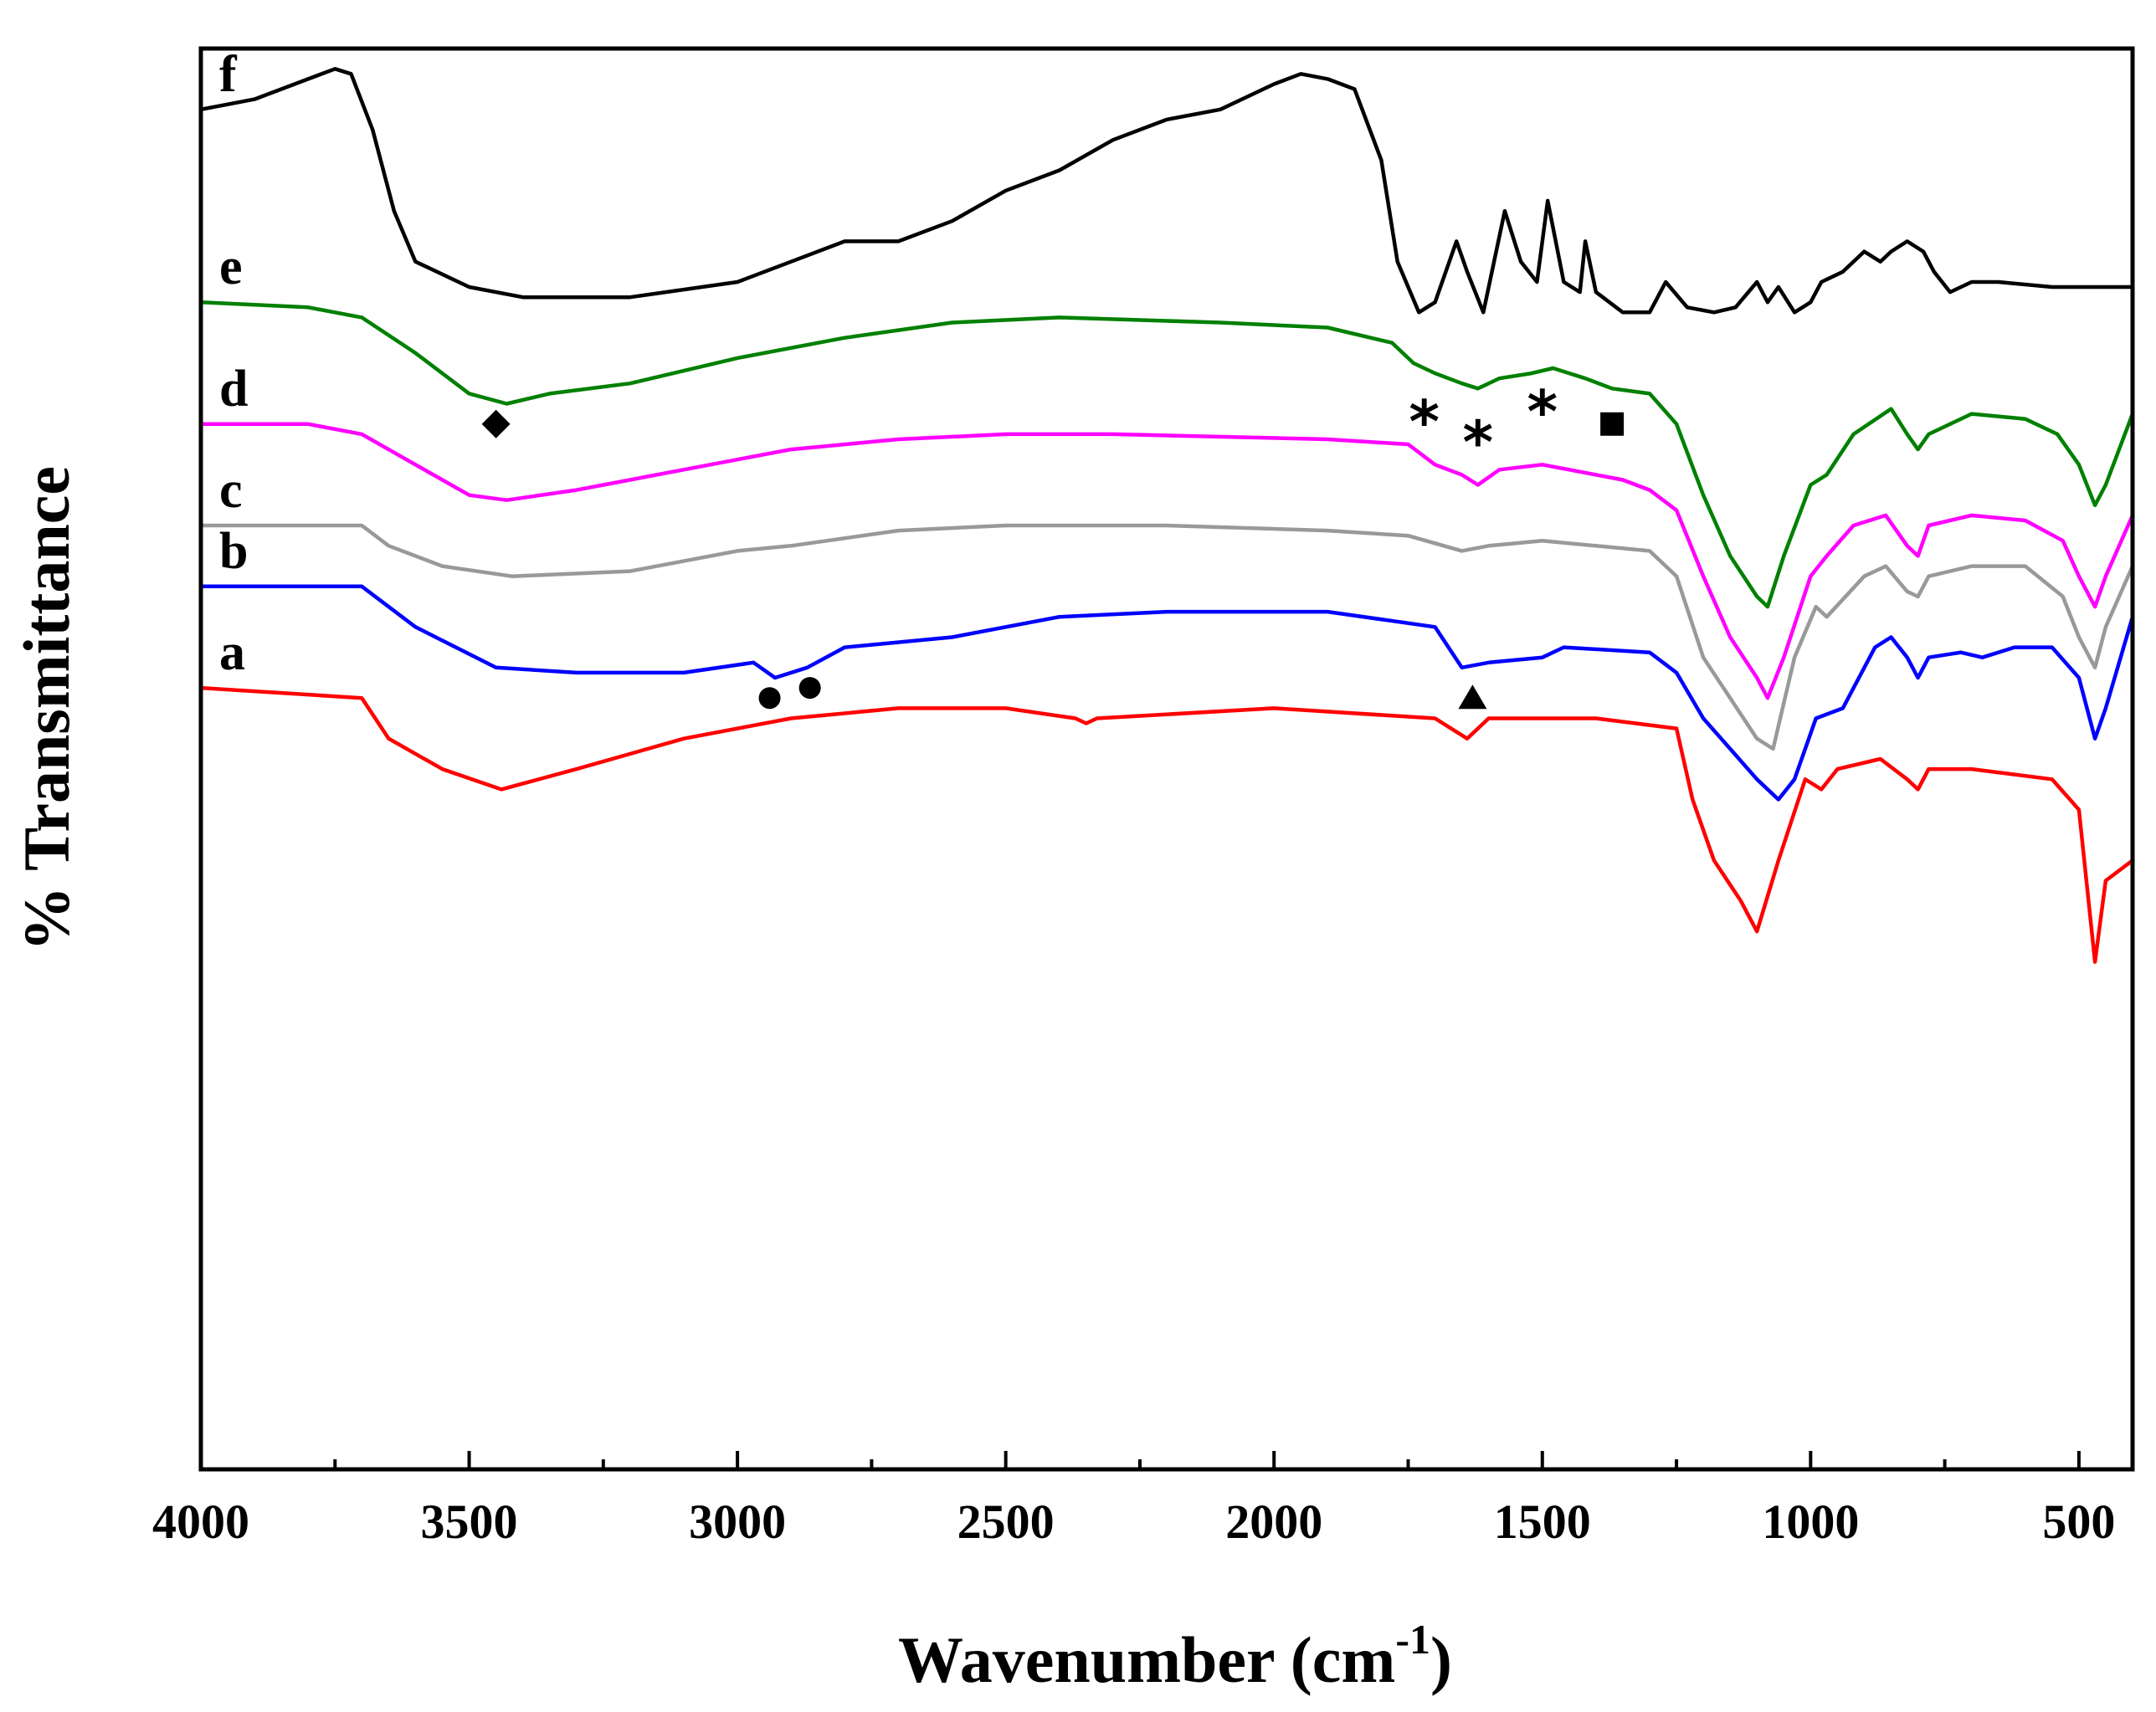 This screenshot has height=1712, width=2156. Describe the element at coordinates (229, 74) in the screenshot. I see `curve-label-f: f` at that location.